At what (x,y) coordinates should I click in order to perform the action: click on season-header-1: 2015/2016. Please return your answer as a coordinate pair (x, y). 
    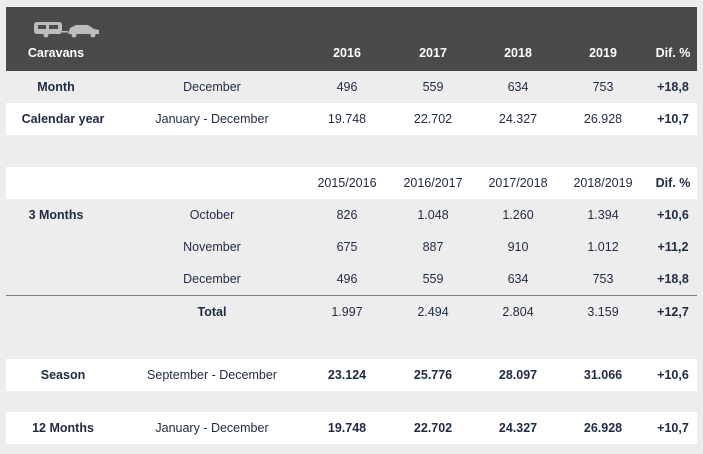
    Looking at the image, I should click on (347, 183).